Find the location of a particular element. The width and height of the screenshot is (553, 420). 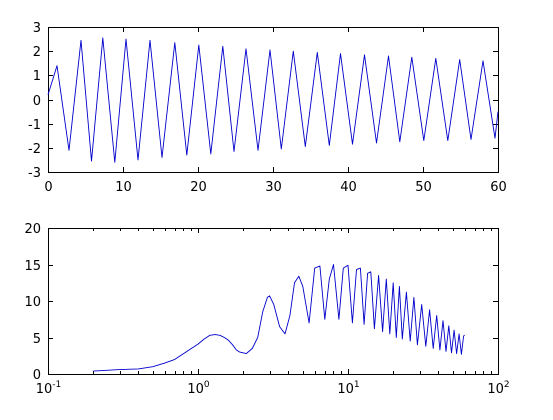

top-x-tick-label: 60 is located at coordinates (498, 187).